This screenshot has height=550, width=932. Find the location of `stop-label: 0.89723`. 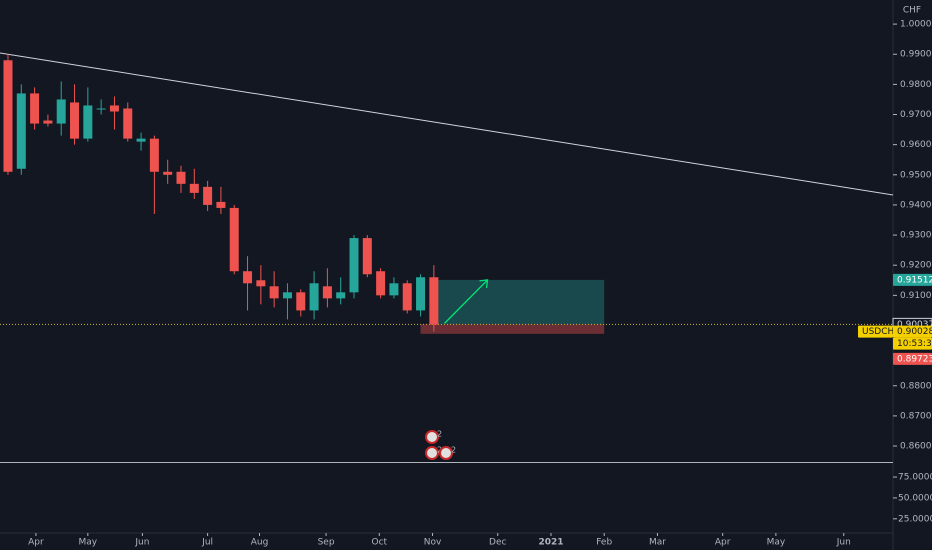

stop-label: 0.89723 is located at coordinates (914, 359).